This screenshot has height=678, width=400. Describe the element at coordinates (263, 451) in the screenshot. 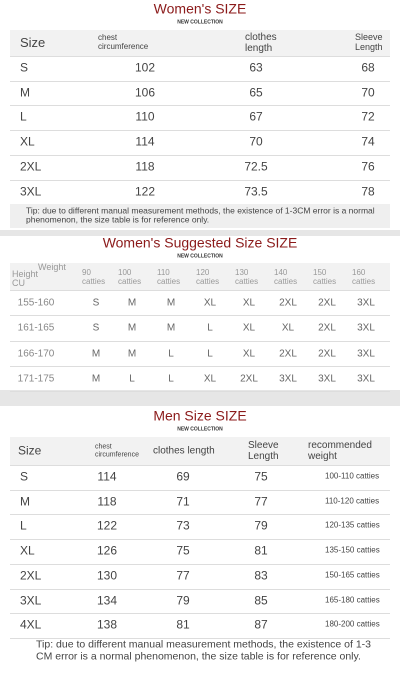

I see `column-header: Sleeve Length` at that location.